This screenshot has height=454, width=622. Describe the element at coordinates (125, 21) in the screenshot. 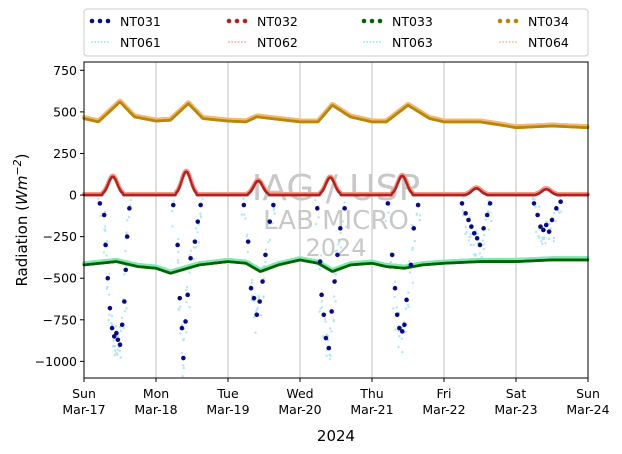

I see `legend-item-NT031: NT031` at that location.